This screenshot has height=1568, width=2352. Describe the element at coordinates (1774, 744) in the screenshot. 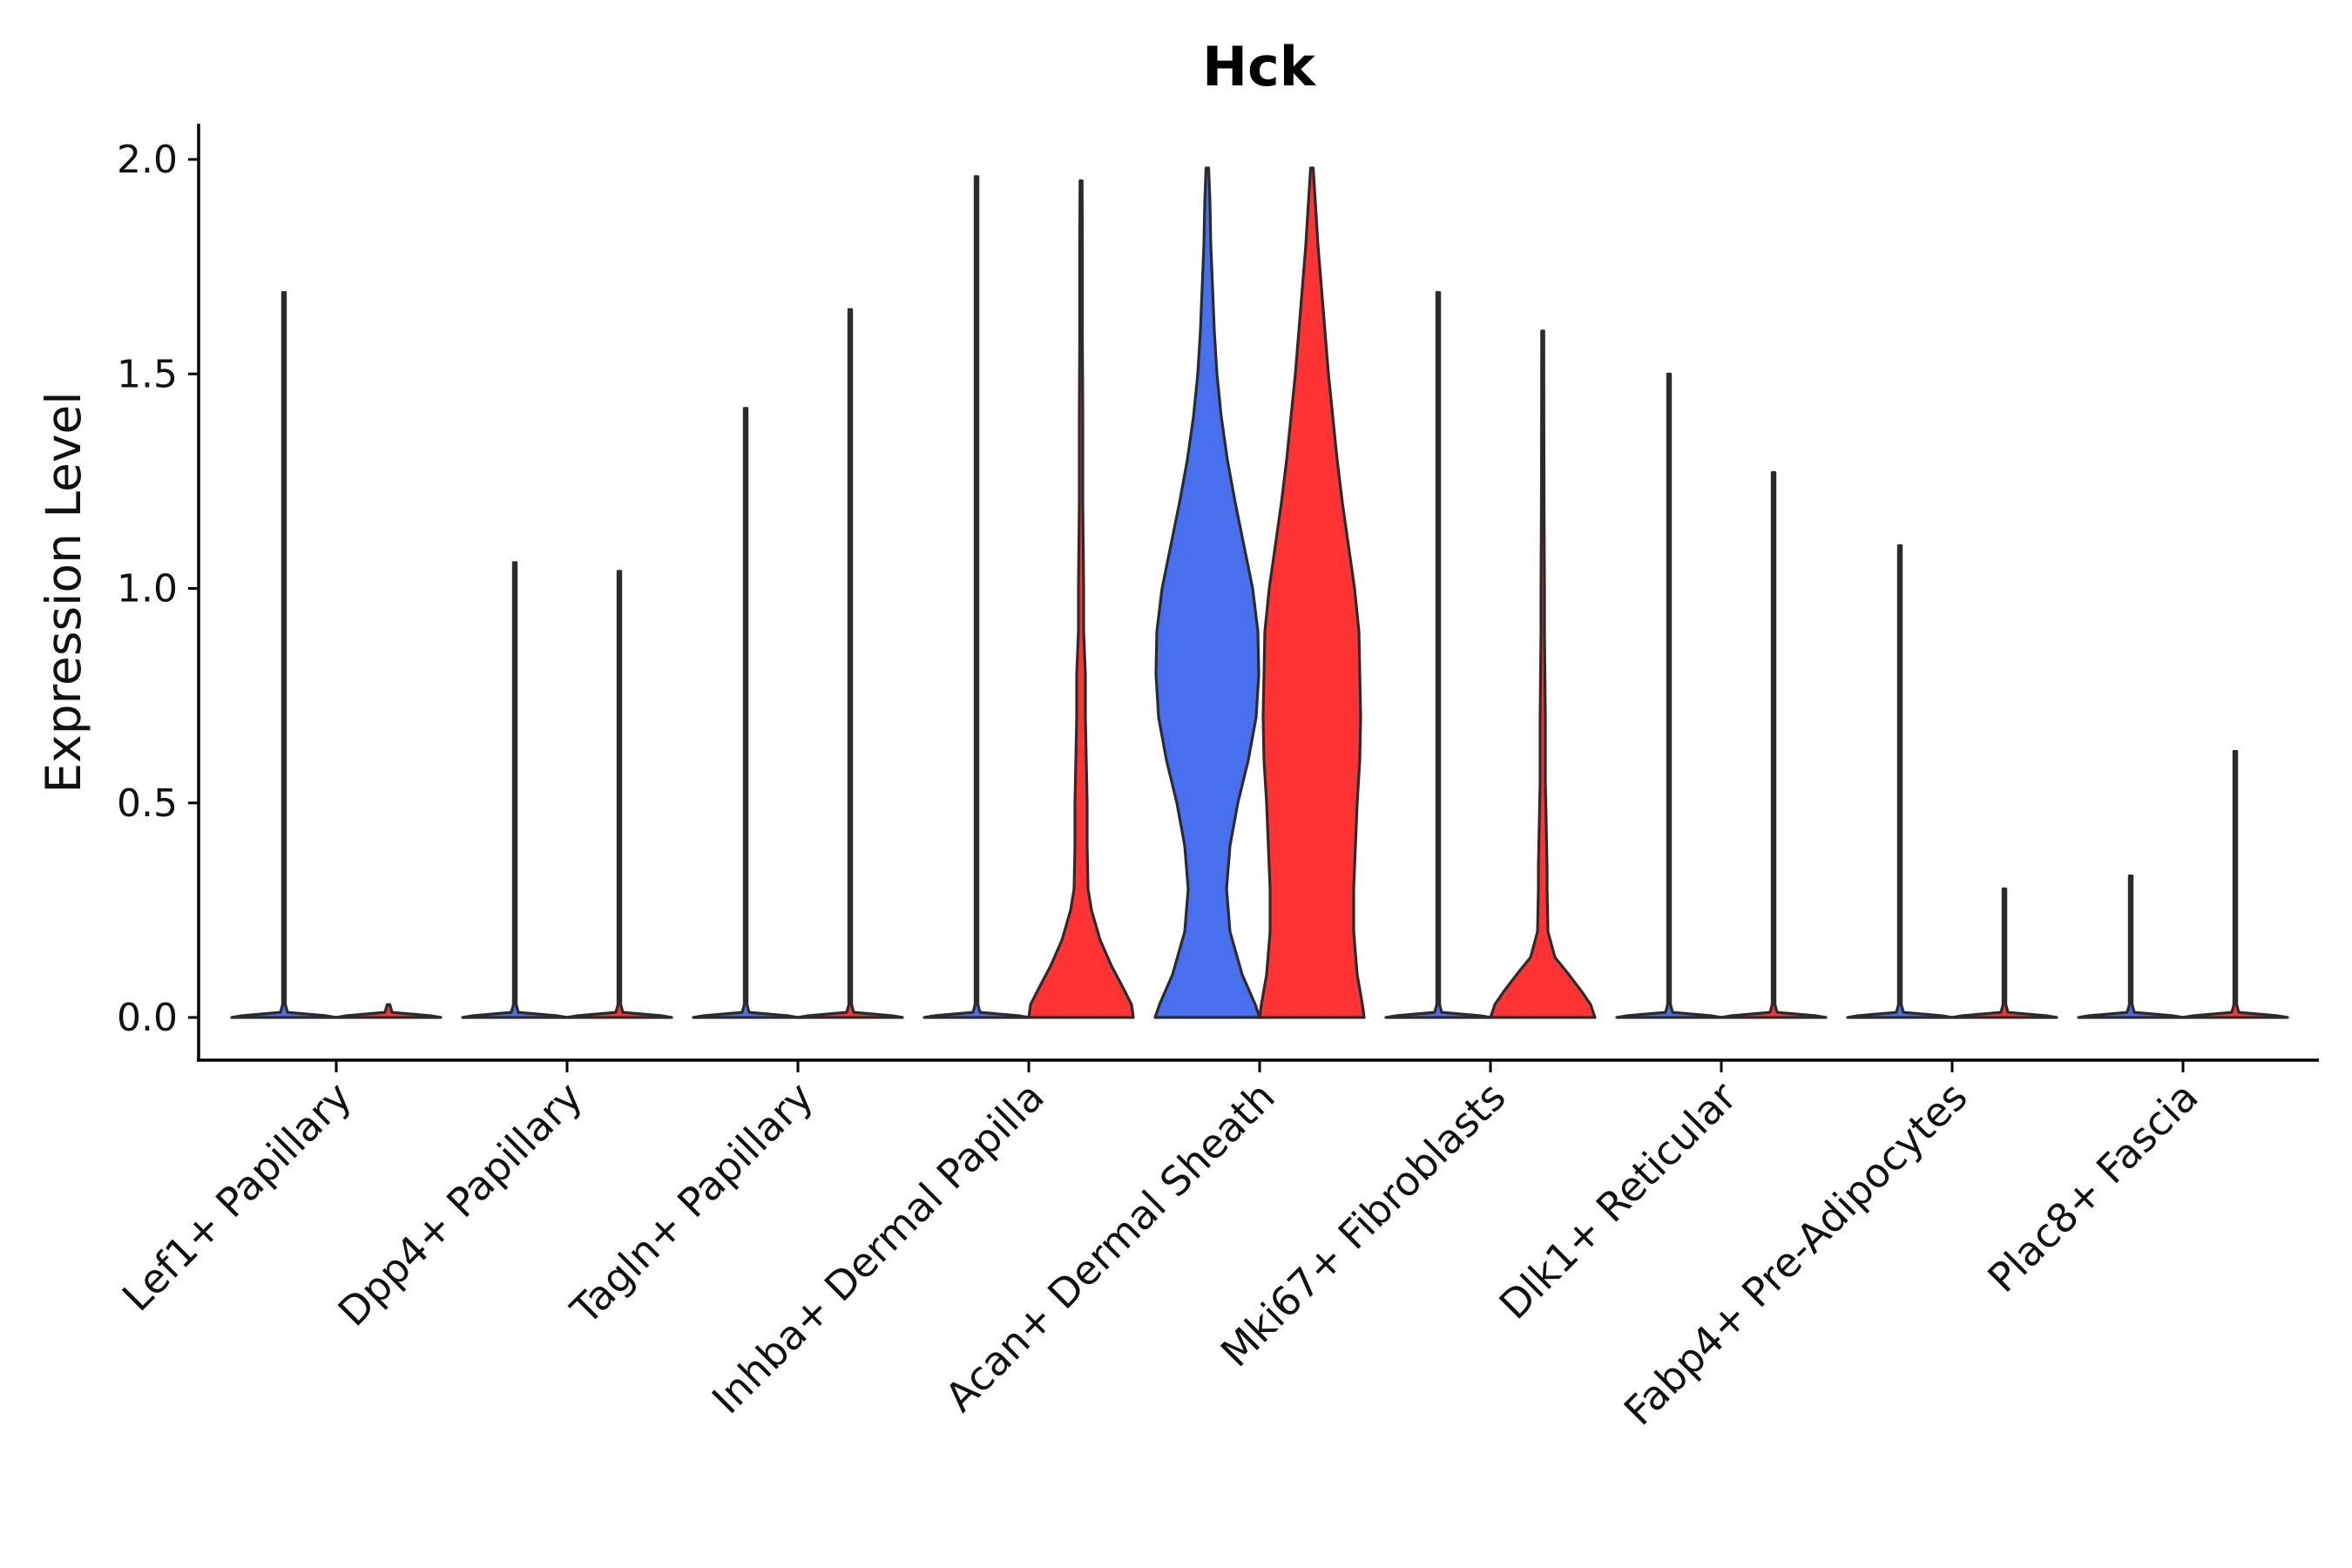

I see `violin-red-dlk1-reticular` at that location.